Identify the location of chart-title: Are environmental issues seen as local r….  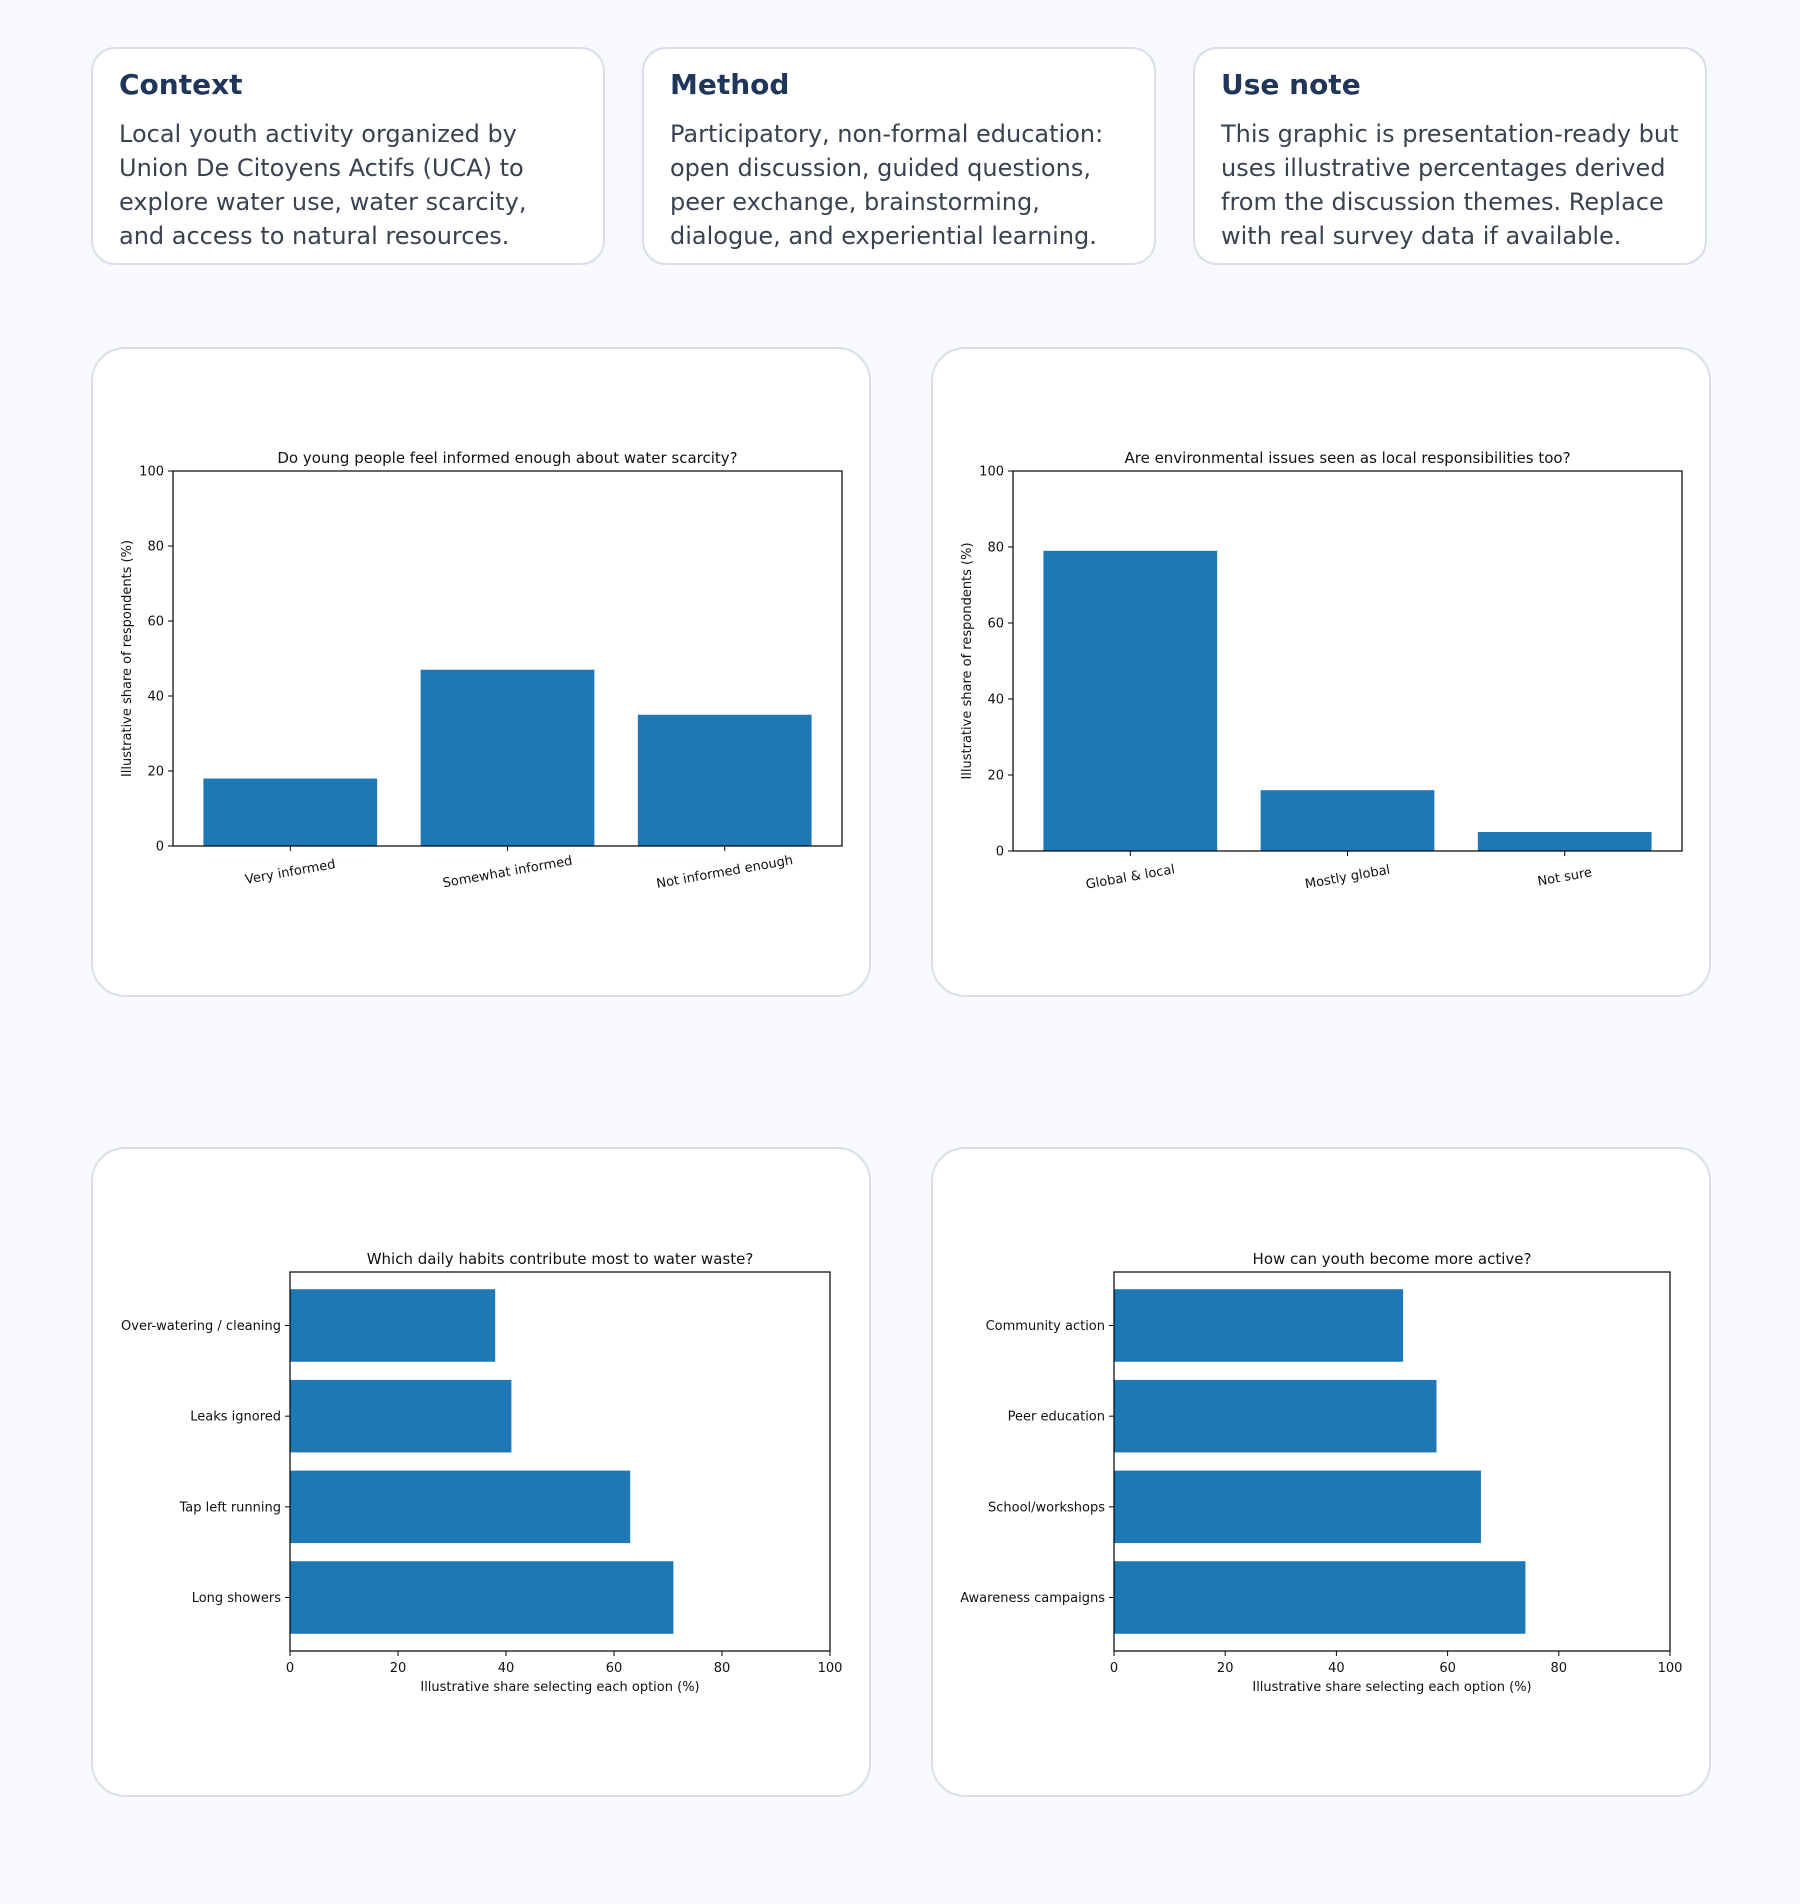
(1347, 458).